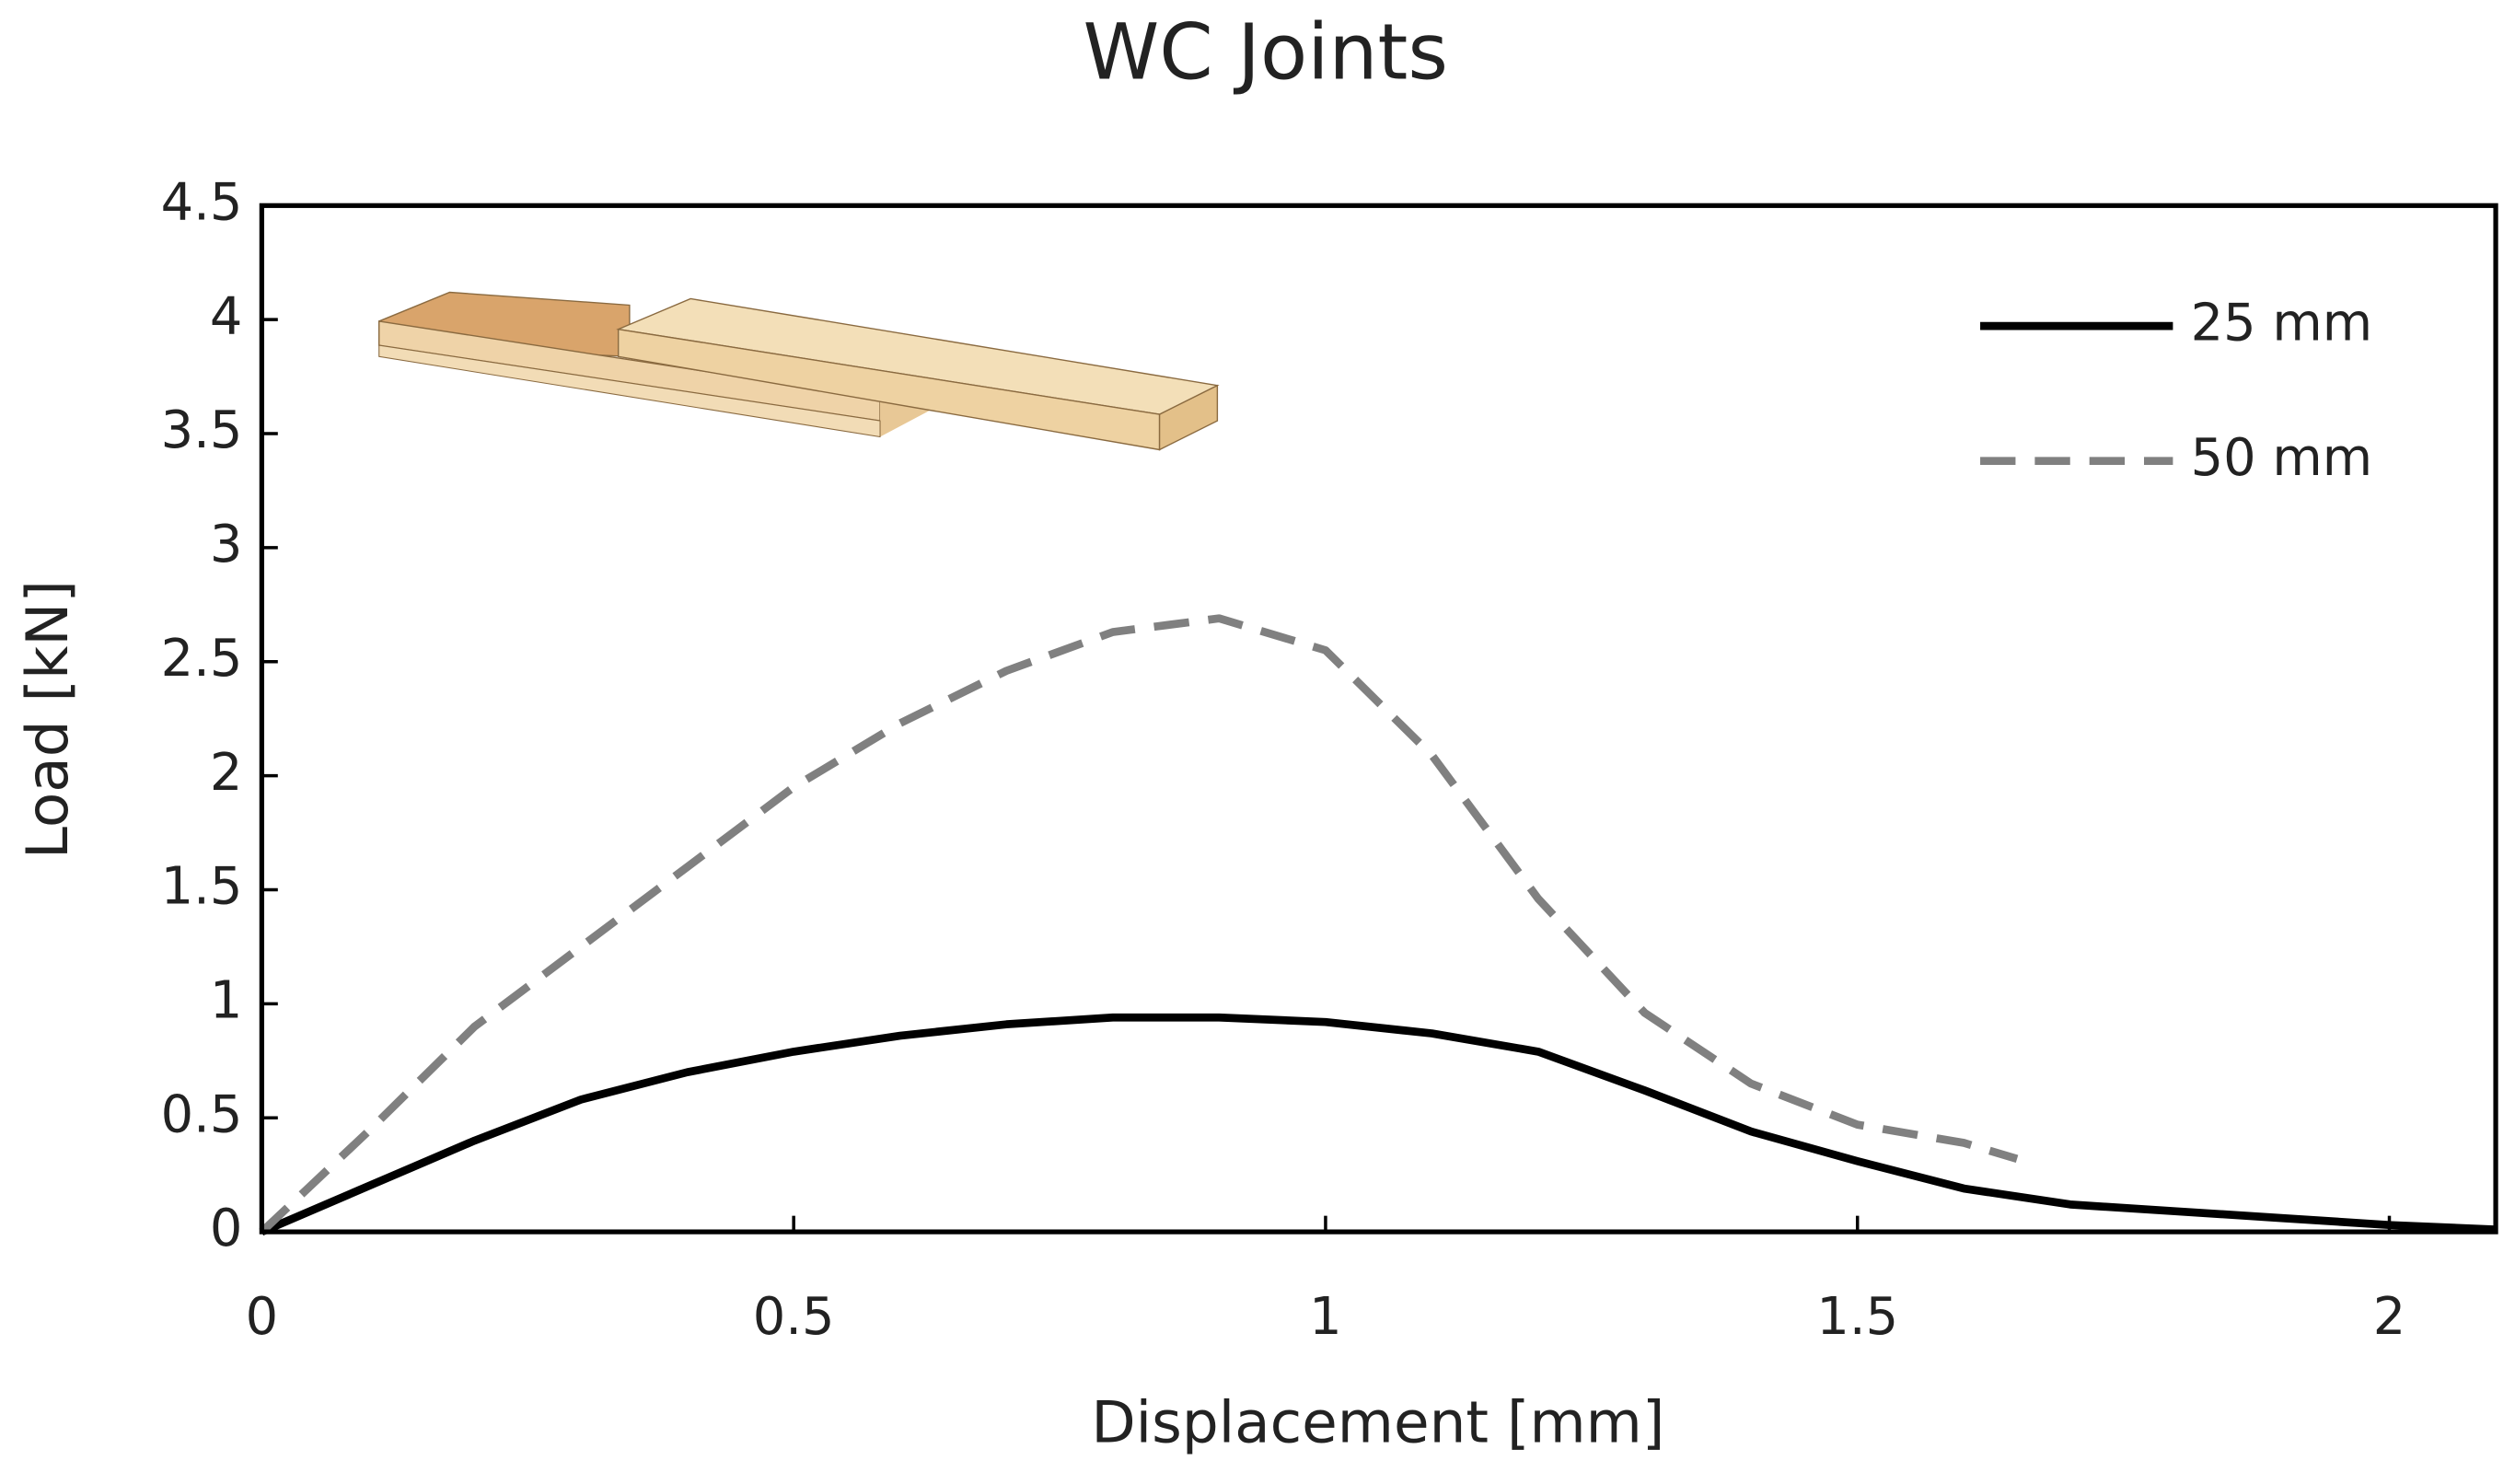 The height and width of the screenshot is (1484, 2515). What do you see at coordinates (226, 773) in the screenshot?
I see `y-tick-label: 2` at bounding box center [226, 773].